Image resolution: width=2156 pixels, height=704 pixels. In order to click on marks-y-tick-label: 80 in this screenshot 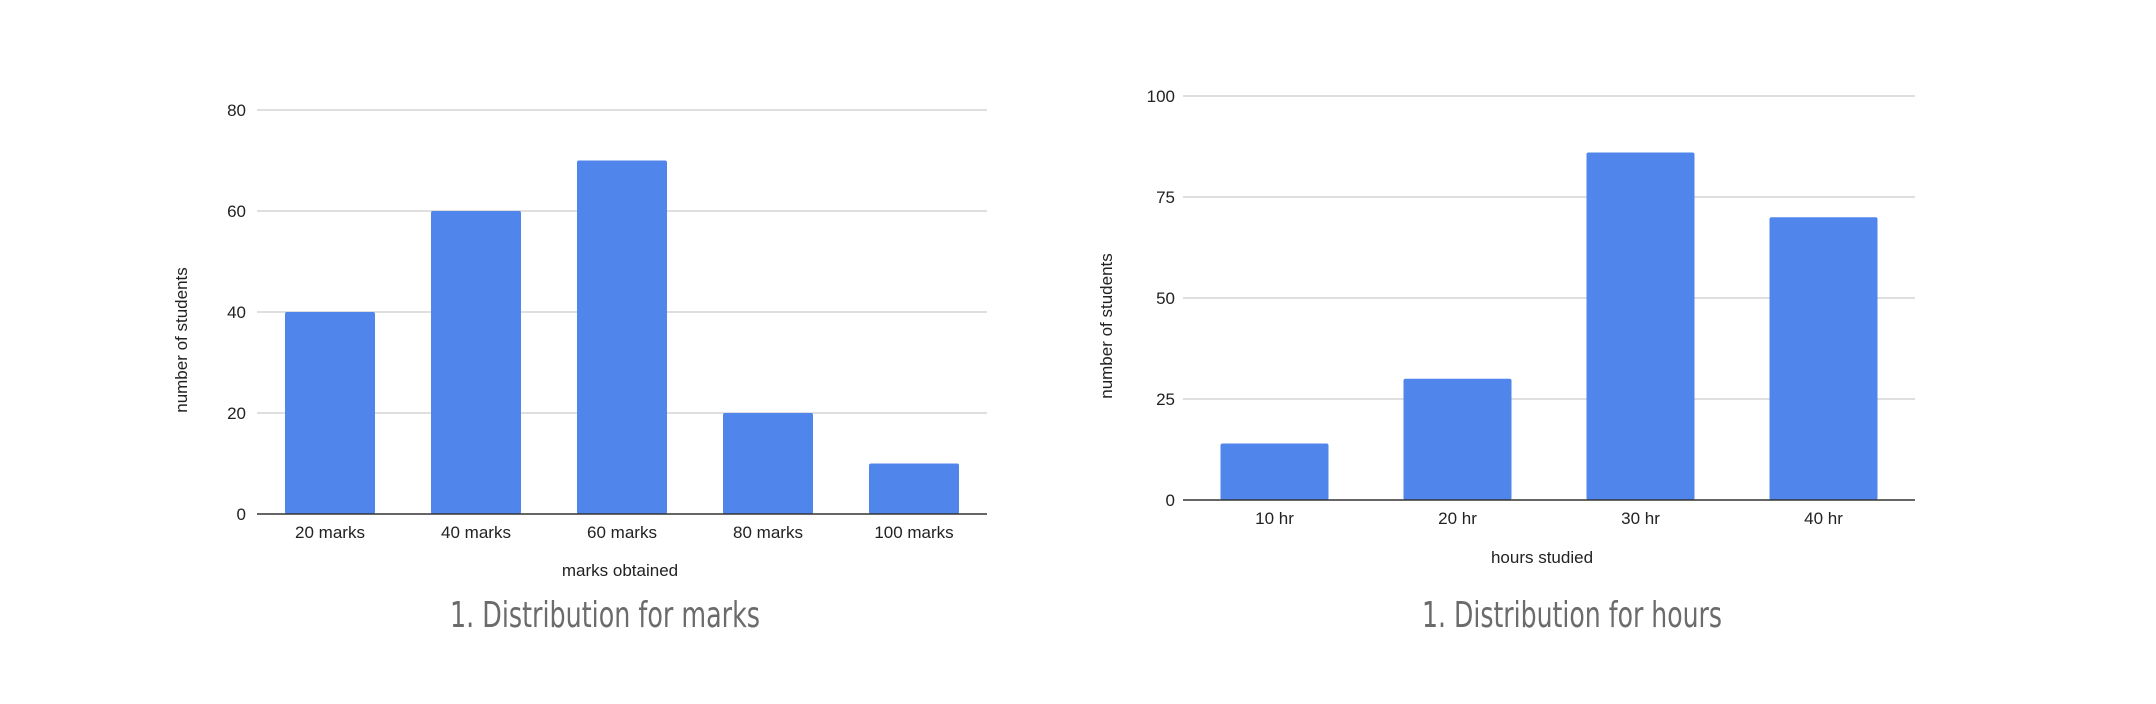, I will do `click(236, 110)`.